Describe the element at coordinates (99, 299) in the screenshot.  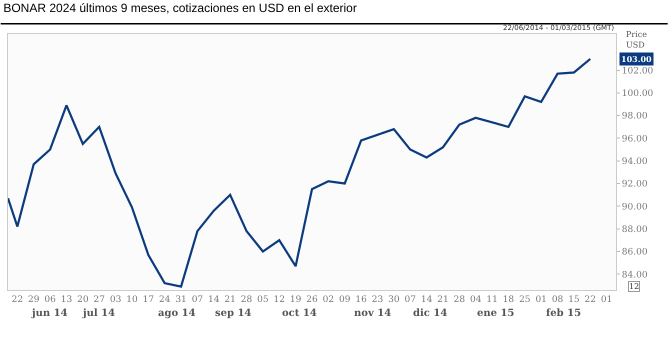
I see `x-tick-label: 27` at that location.